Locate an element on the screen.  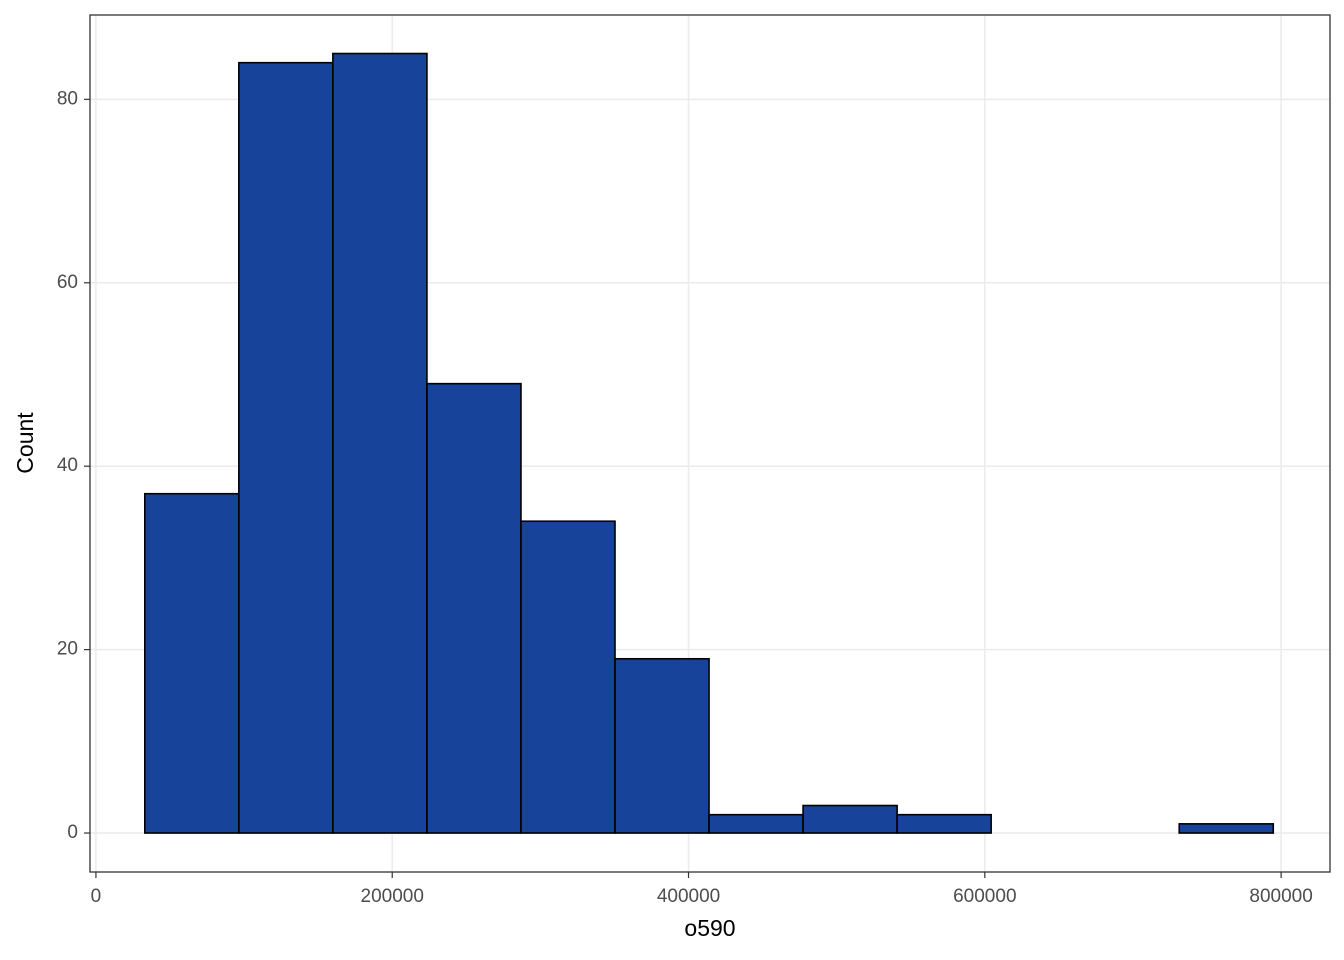
y-tick-label: 40 is located at coordinates (67, 465).